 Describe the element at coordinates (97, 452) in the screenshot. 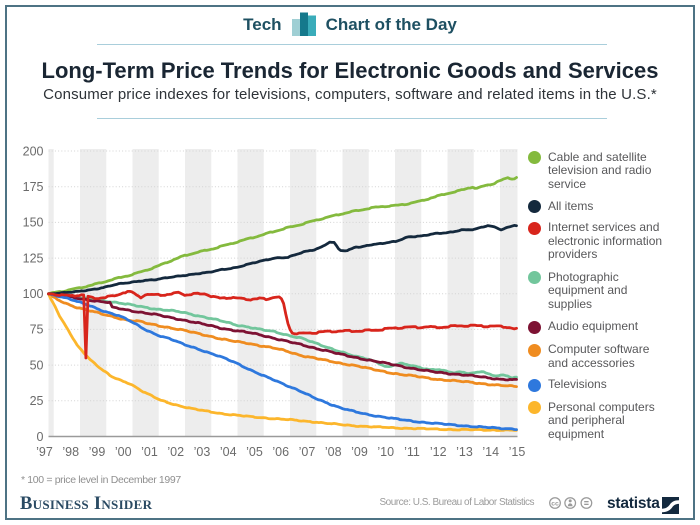

I see `svg-text: ’99` at that location.